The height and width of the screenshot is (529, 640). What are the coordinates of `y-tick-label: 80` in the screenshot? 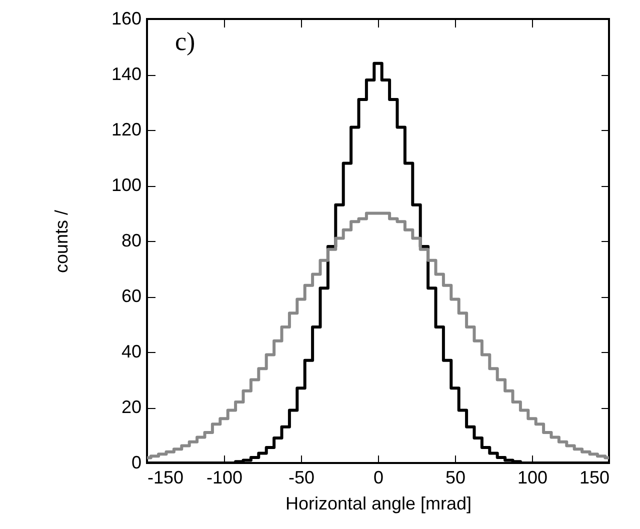 It's located at (131, 240).